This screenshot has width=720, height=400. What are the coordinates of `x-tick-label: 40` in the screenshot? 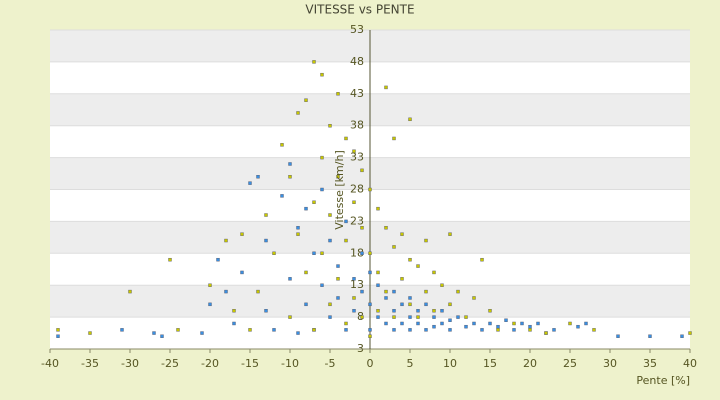 It's located at (690, 363).